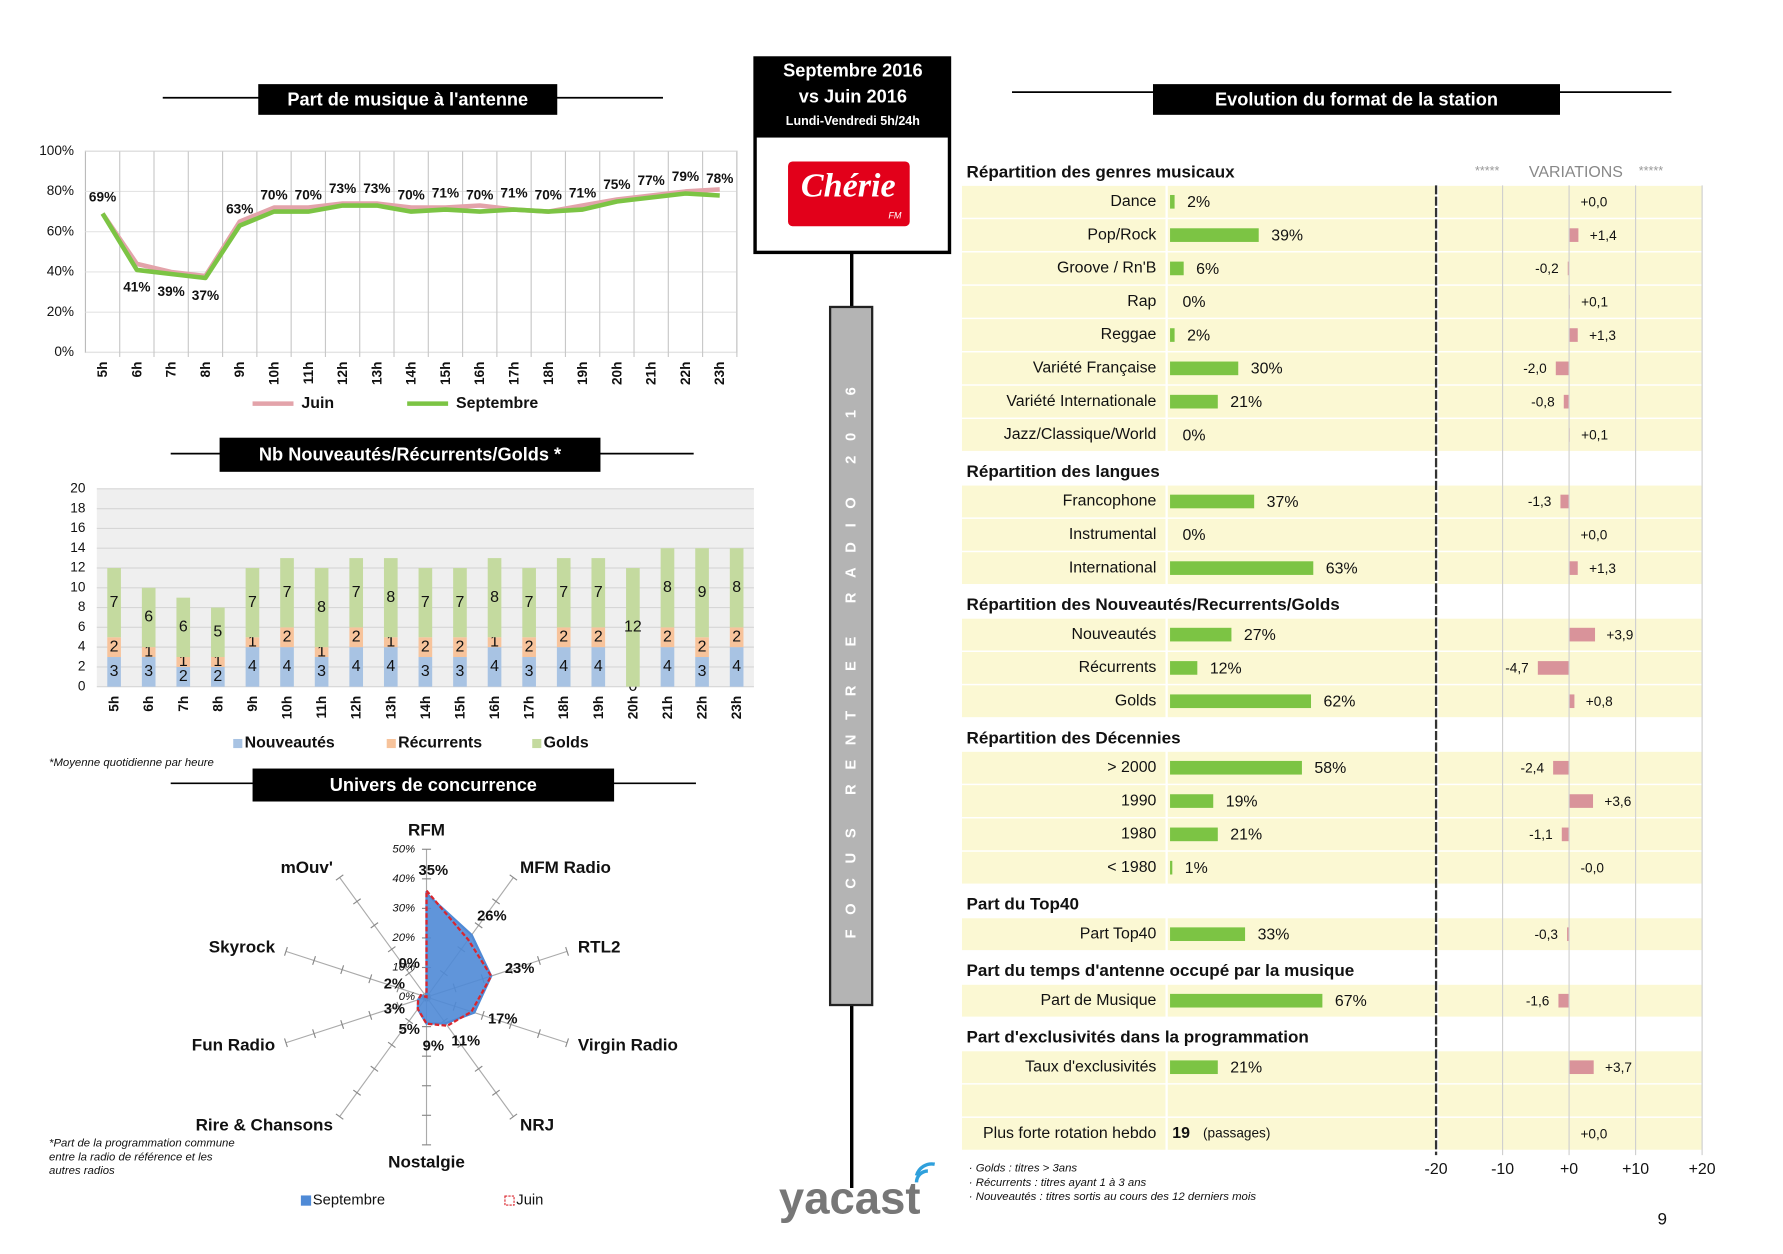 This screenshot has width=1783, height=1254. What do you see at coordinates (290, 743) in the screenshot?
I see `legend-label: Nouveautés` at bounding box center [290, 743].